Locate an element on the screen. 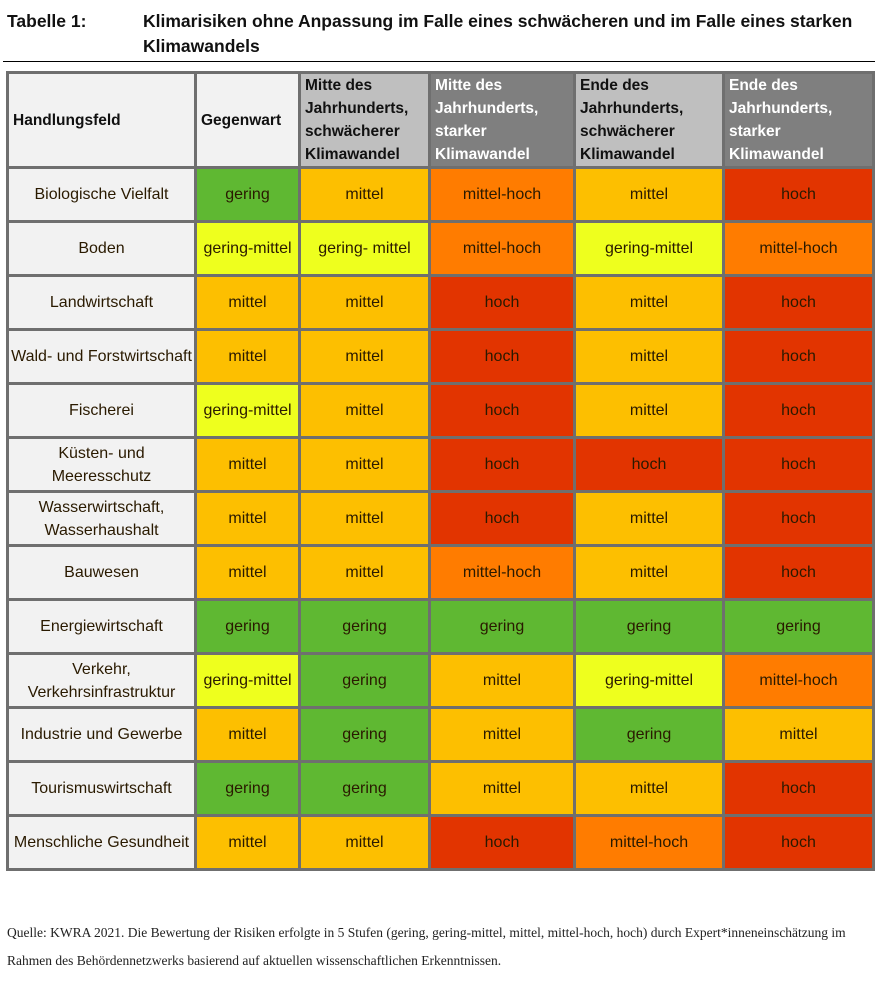  header-gegenwart: Gegenwart is located at coordinates (247, 120).